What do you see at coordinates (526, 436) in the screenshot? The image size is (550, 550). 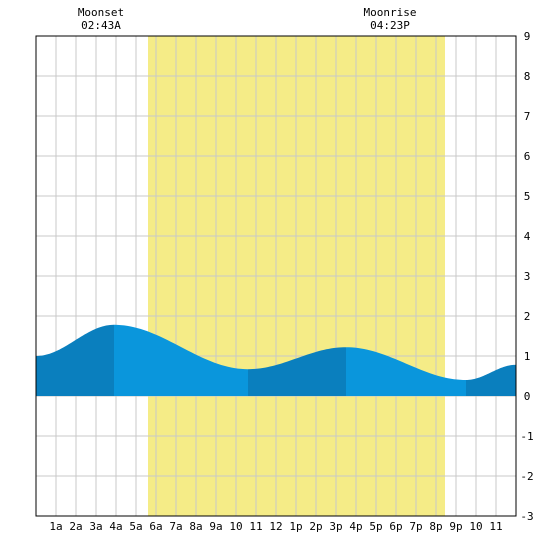 I see `y-tick-label: -1` at bounding box center [526, 436].